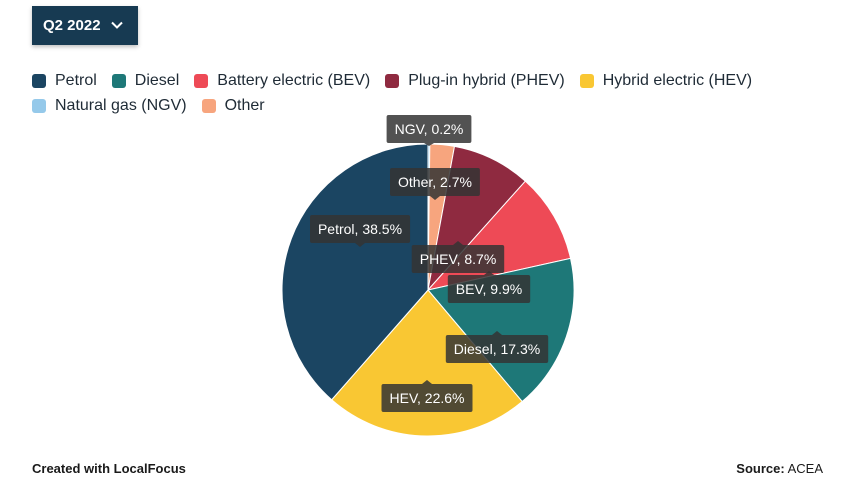 The width and height of the screenshot is (850, 491). I want to click on legend-item-diesel: Diesel, so click(145, 80).